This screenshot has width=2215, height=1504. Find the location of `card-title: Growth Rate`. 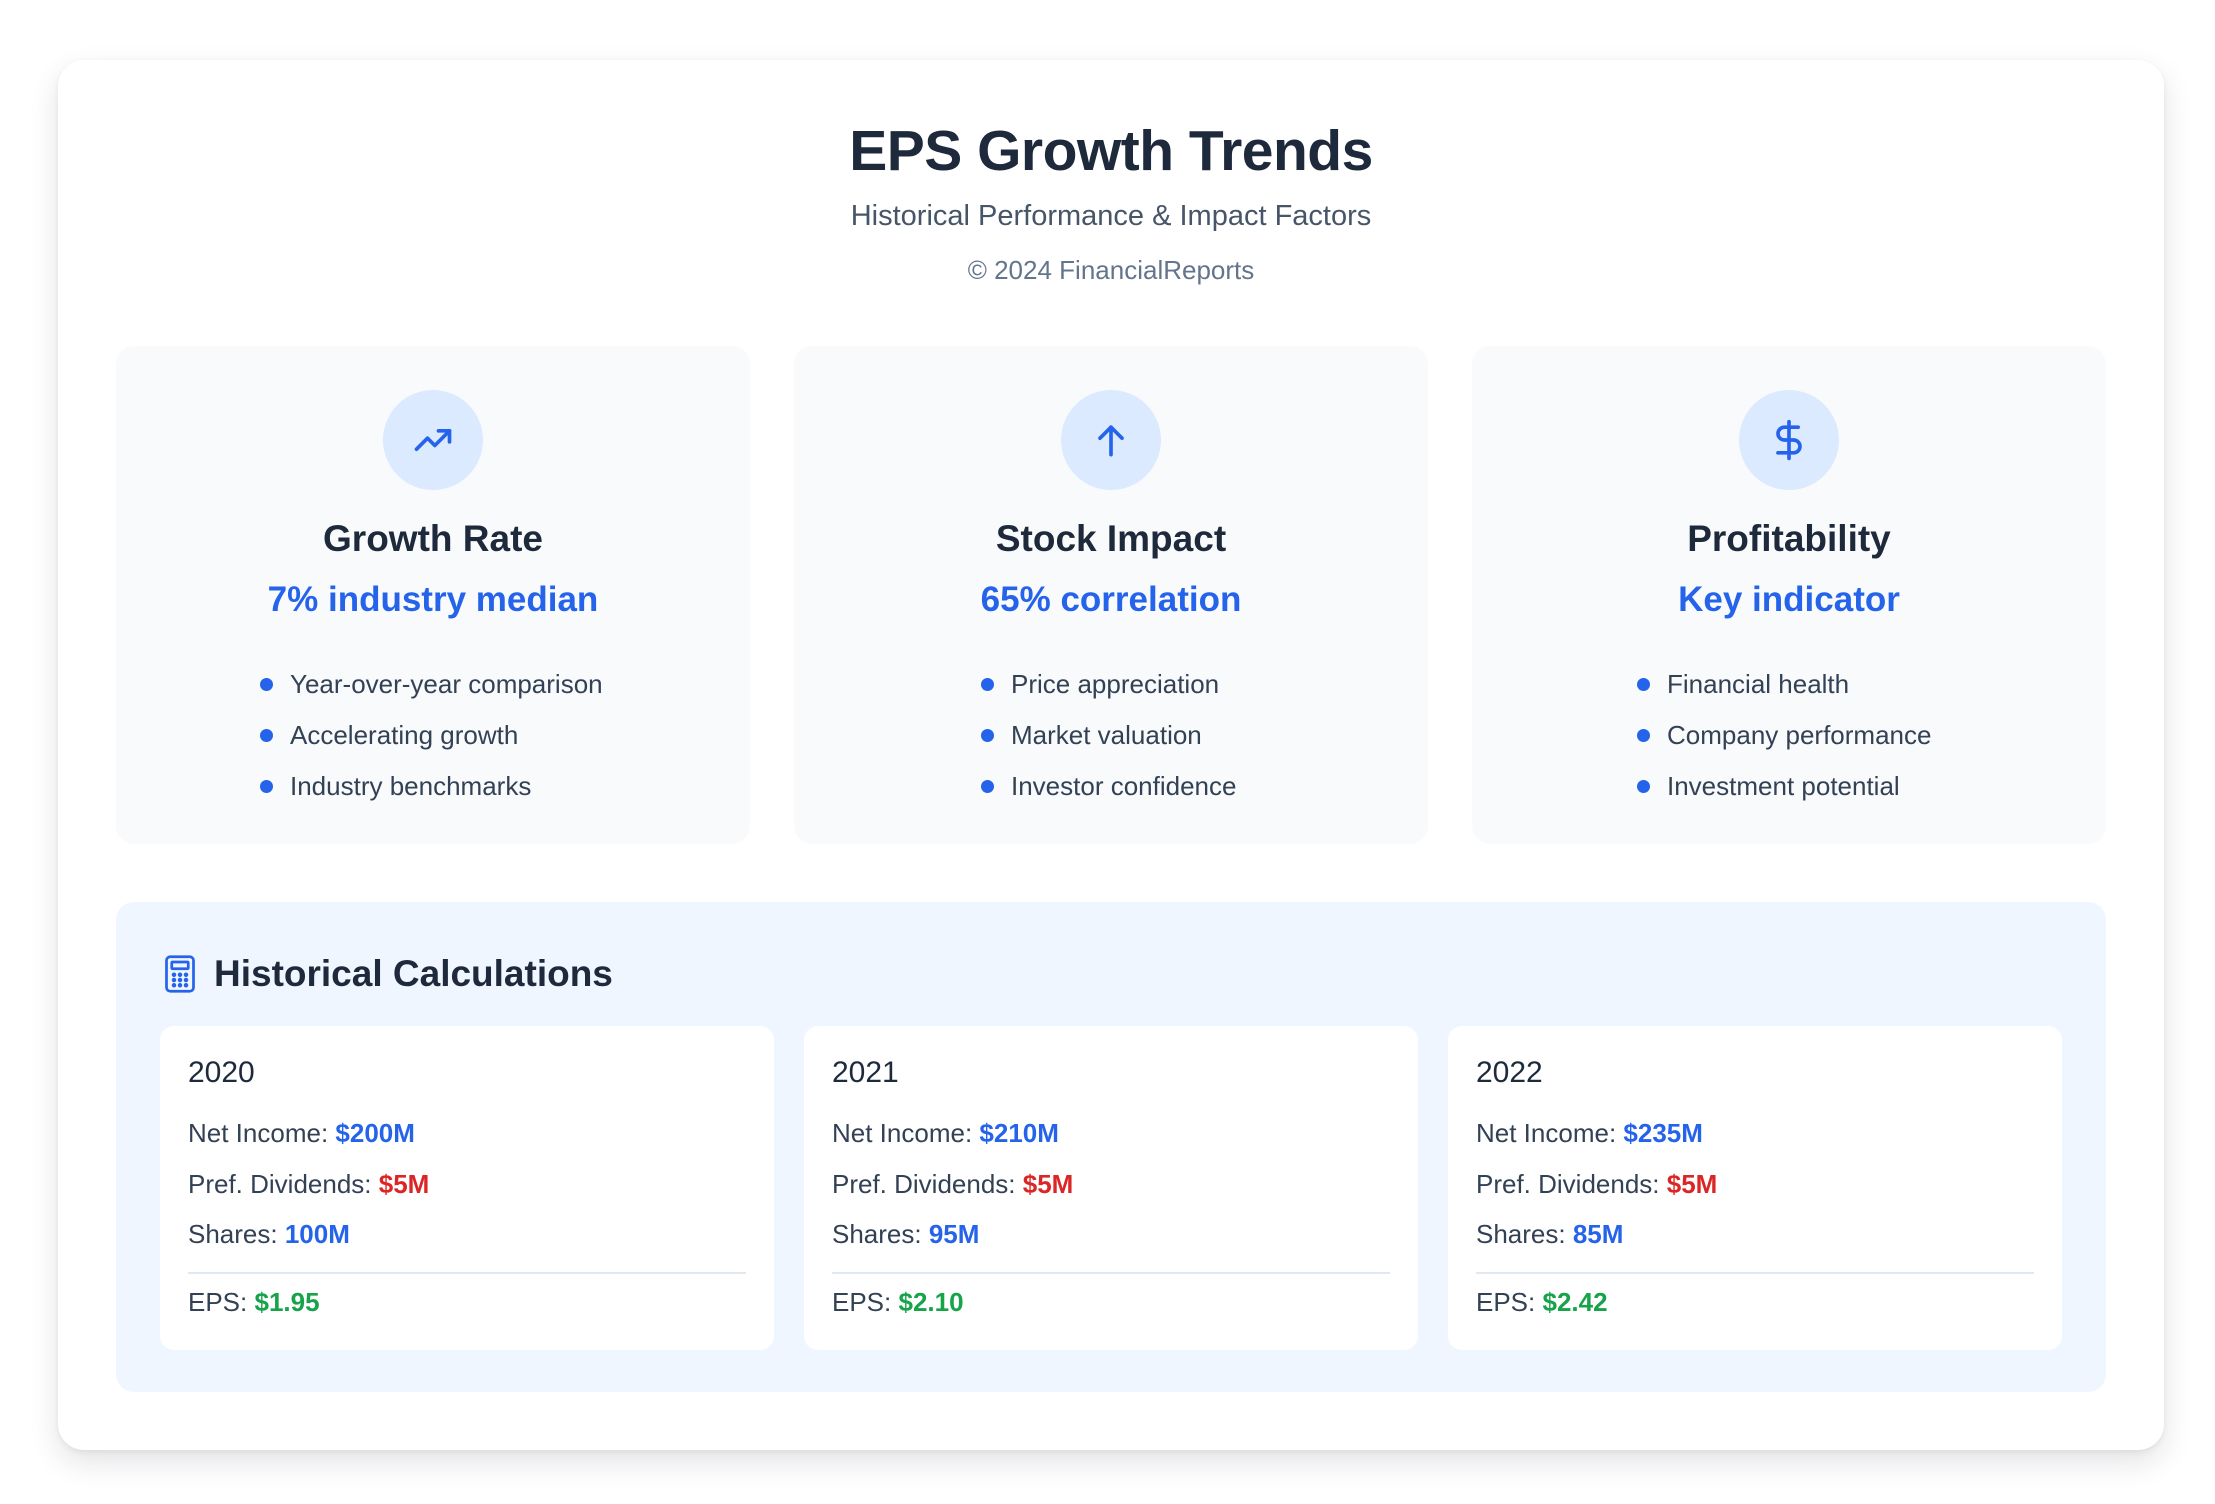

card-title: Growth Rate is located at coordinates (433, 538).